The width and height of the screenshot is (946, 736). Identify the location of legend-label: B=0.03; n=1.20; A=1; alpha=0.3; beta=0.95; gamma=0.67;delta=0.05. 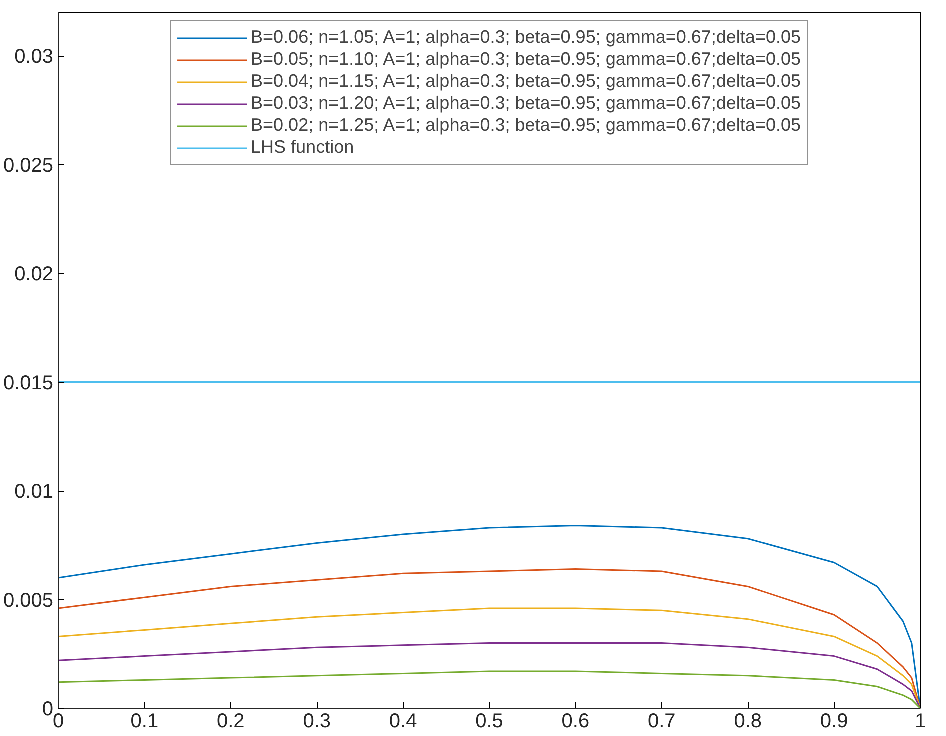
(526, 103).